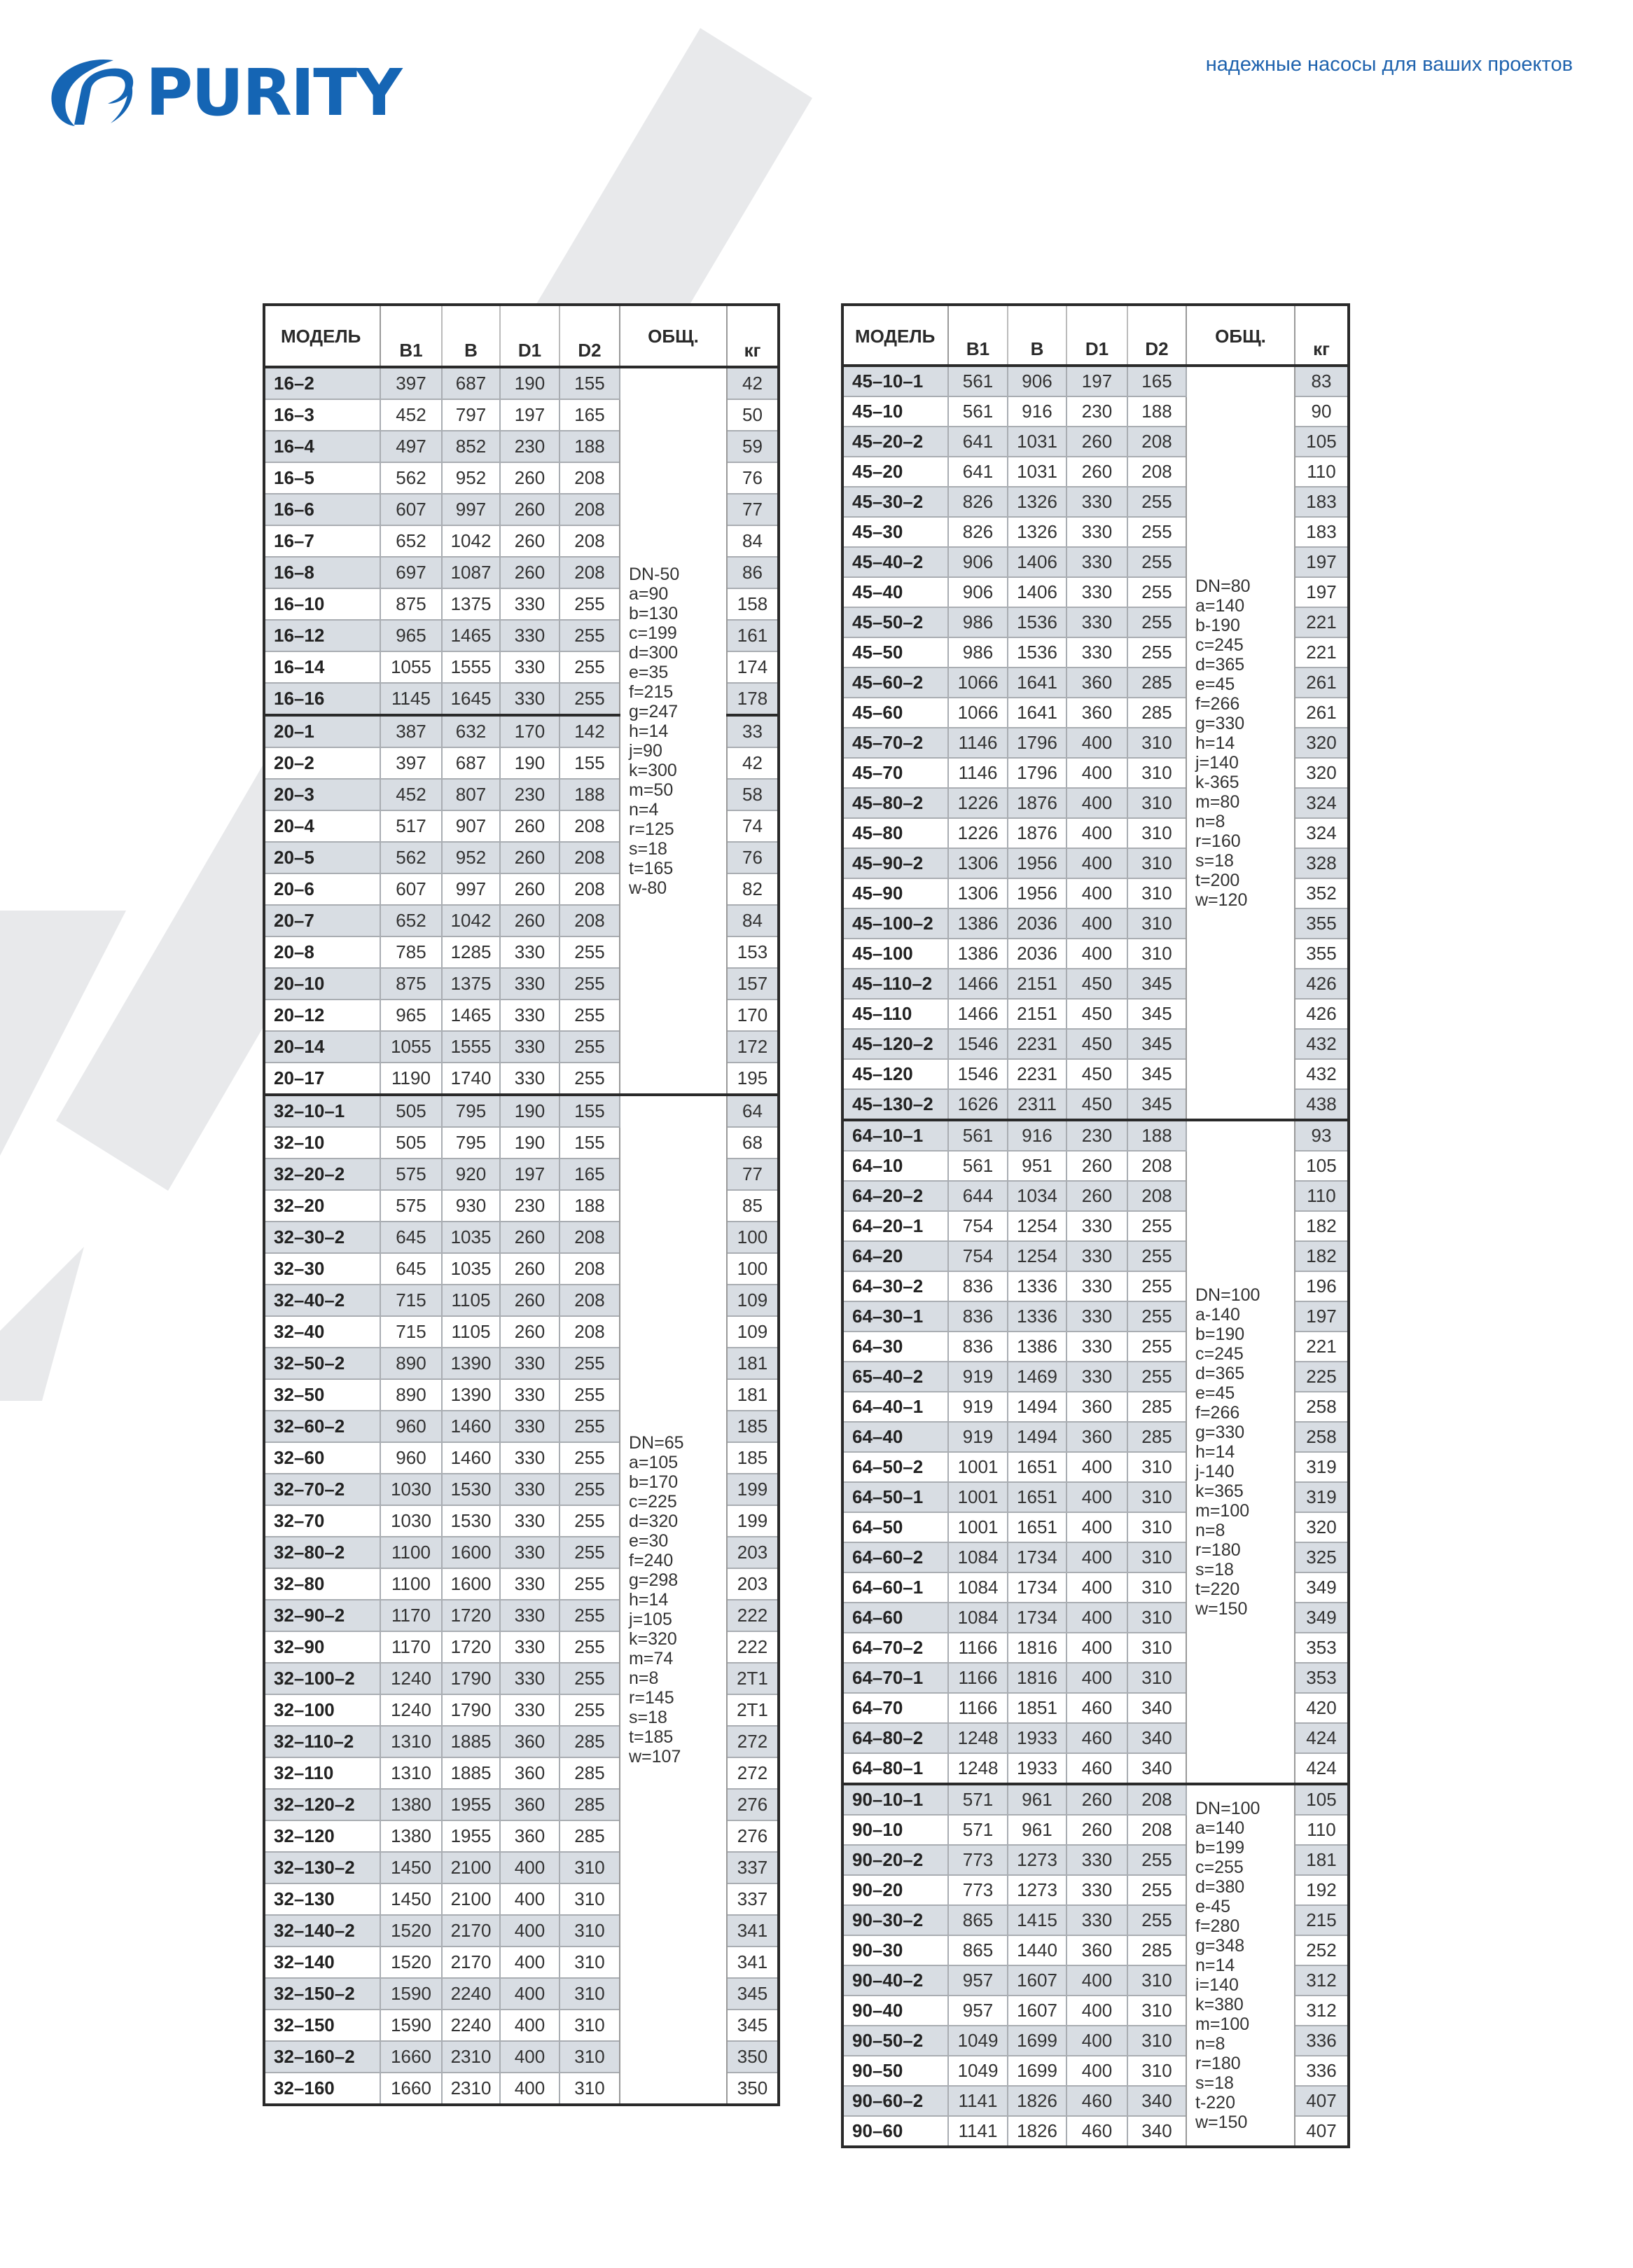  I want to click on cell-model: 20–2, so click(322, 763).